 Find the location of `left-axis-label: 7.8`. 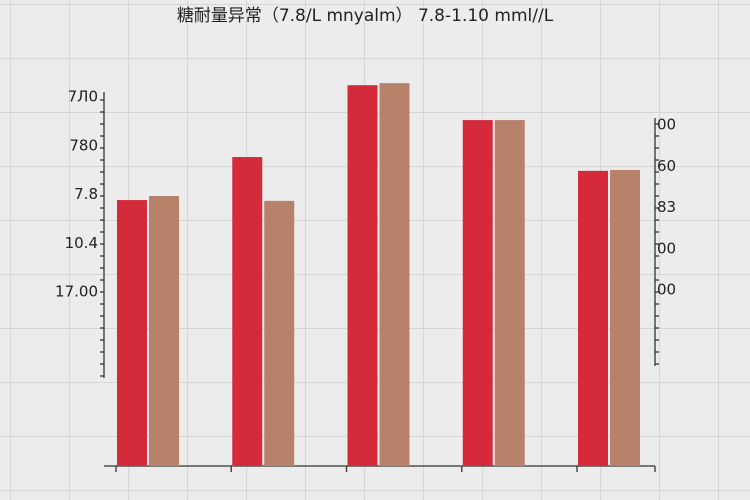

left-axis-label: 7.8 is located at coordinates (86, 194).